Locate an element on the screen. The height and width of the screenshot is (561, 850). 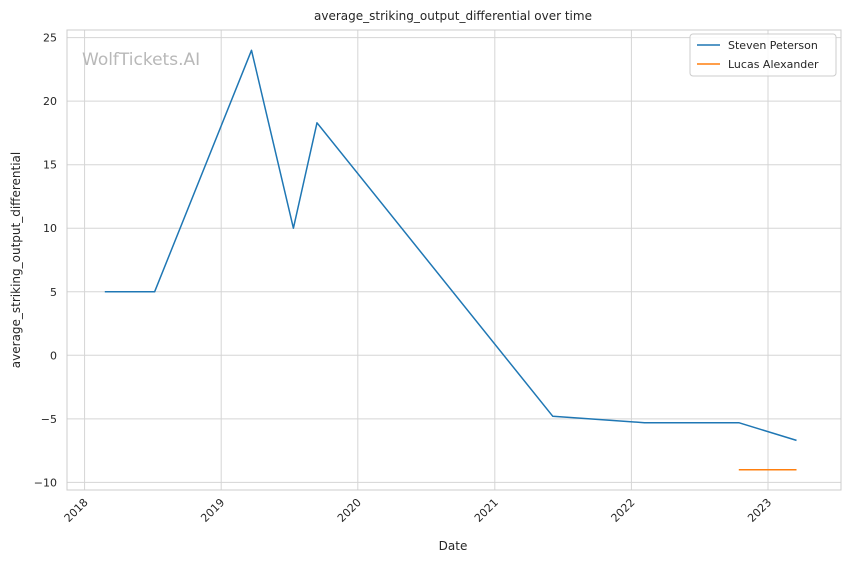
x-axis-label: Date is located at coordinates (453, 546).